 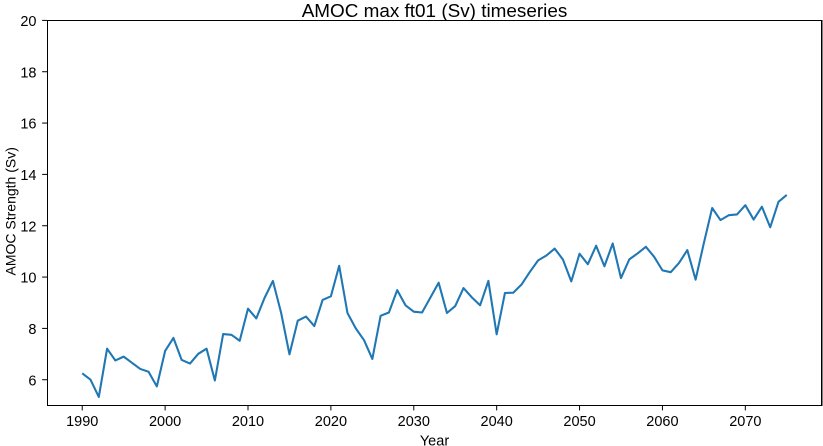 What do you see at coordinates (28, 279) in the screenshot?
I see `svg-text: 10` at bounding box center [28, 279].